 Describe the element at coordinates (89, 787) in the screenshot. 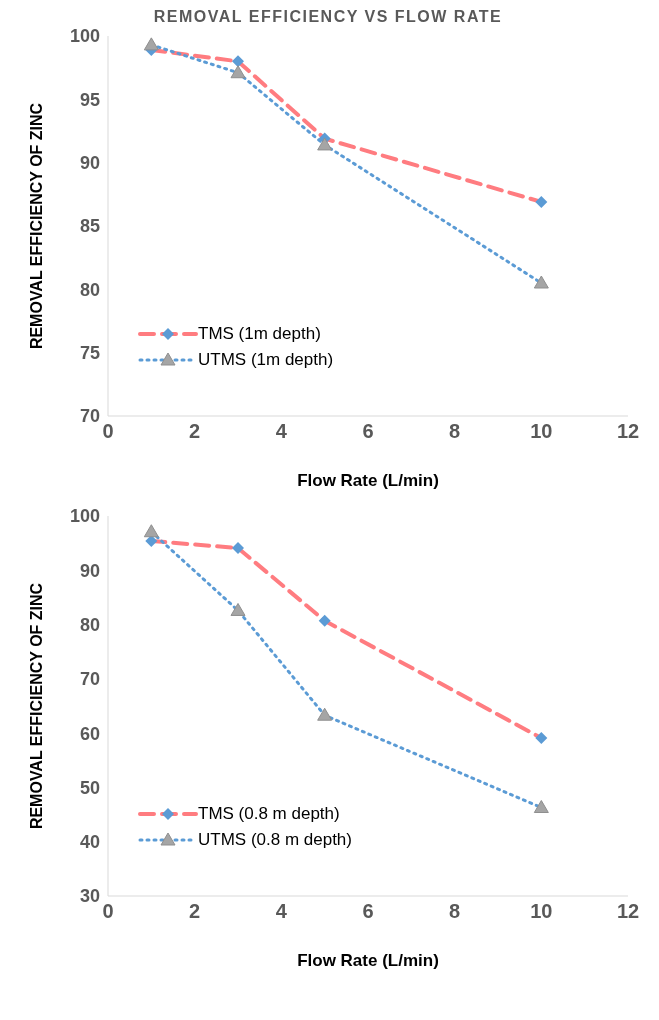

I see `y-tick-label: 50` at that location.